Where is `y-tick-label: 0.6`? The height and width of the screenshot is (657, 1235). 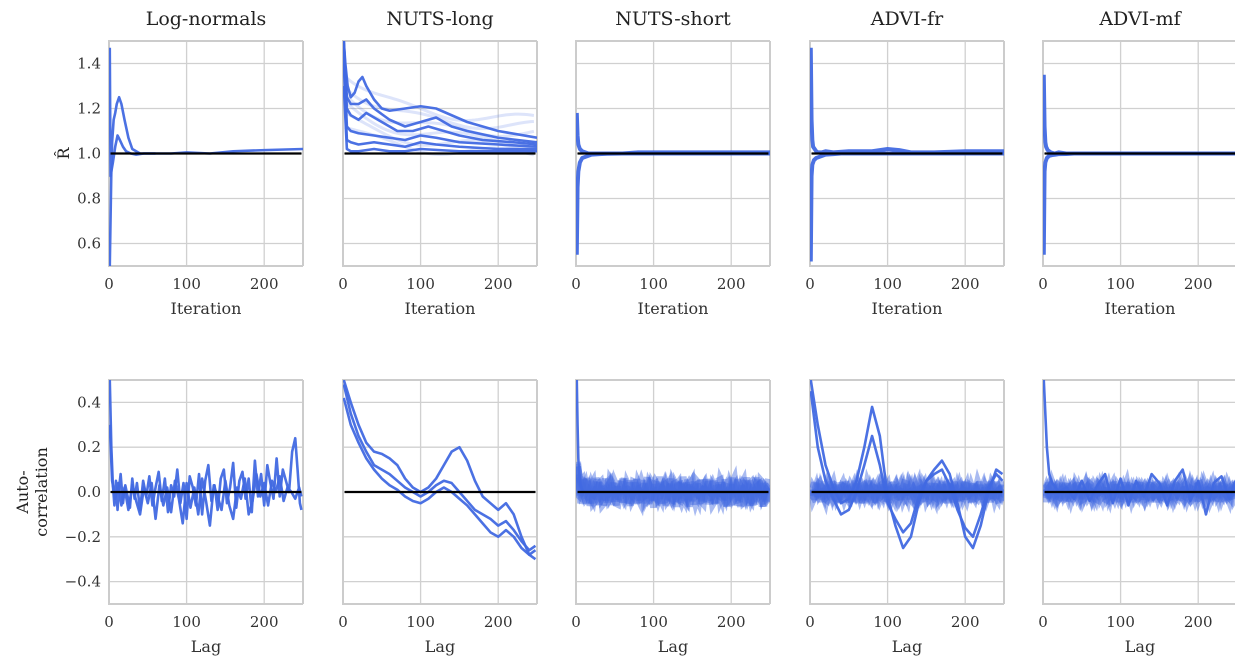
y-tick-label: 0.6 is located at coordinates (89, 244).